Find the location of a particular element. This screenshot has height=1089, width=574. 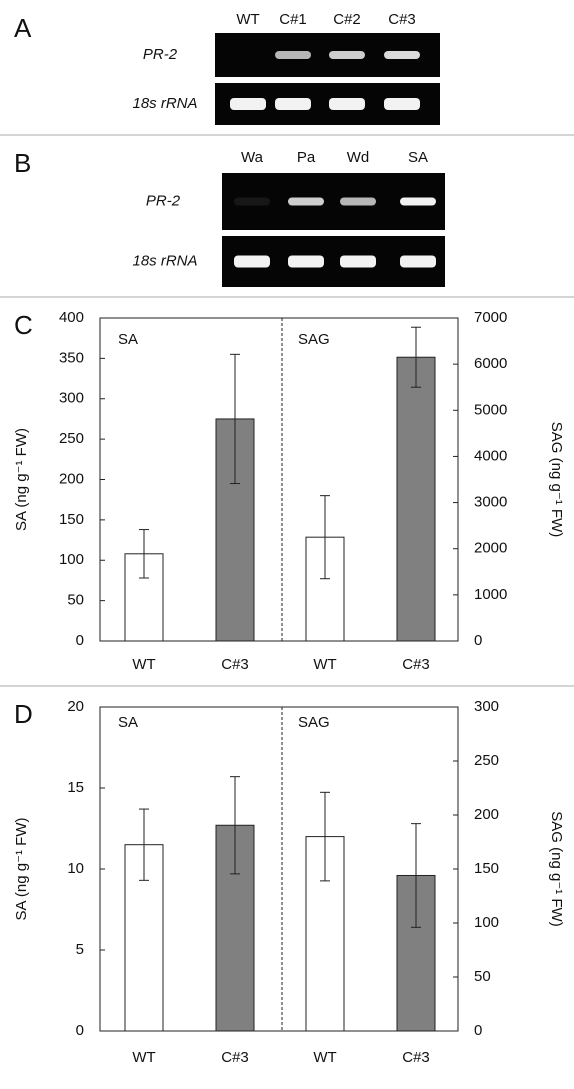

panel-label: D is located at coordinates (23, 714).